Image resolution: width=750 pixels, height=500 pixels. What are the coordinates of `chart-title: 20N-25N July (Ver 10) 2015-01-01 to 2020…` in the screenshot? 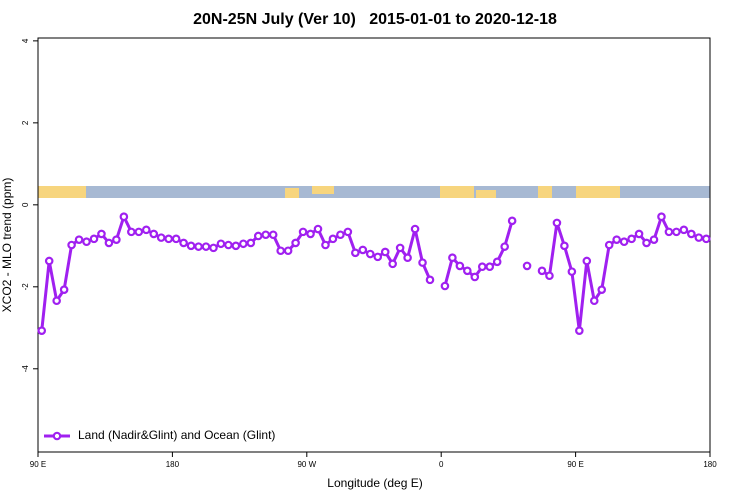 It's located at (375, 19).